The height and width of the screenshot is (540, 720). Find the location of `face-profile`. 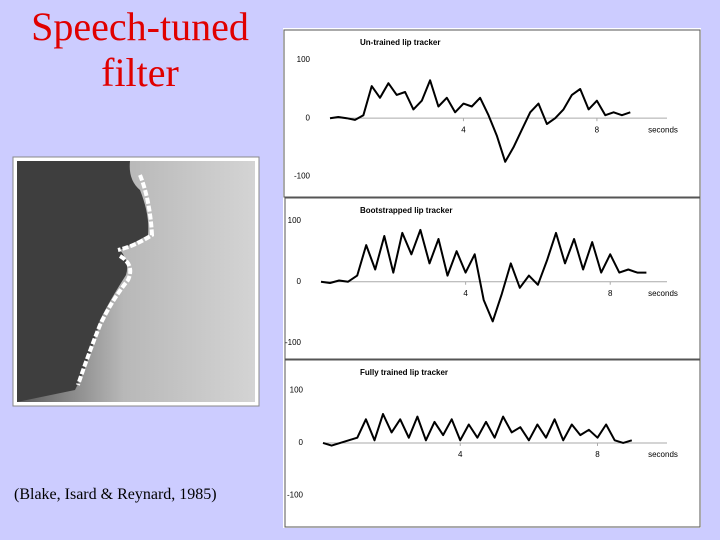

face-profile is located at coordinates (83, 281).